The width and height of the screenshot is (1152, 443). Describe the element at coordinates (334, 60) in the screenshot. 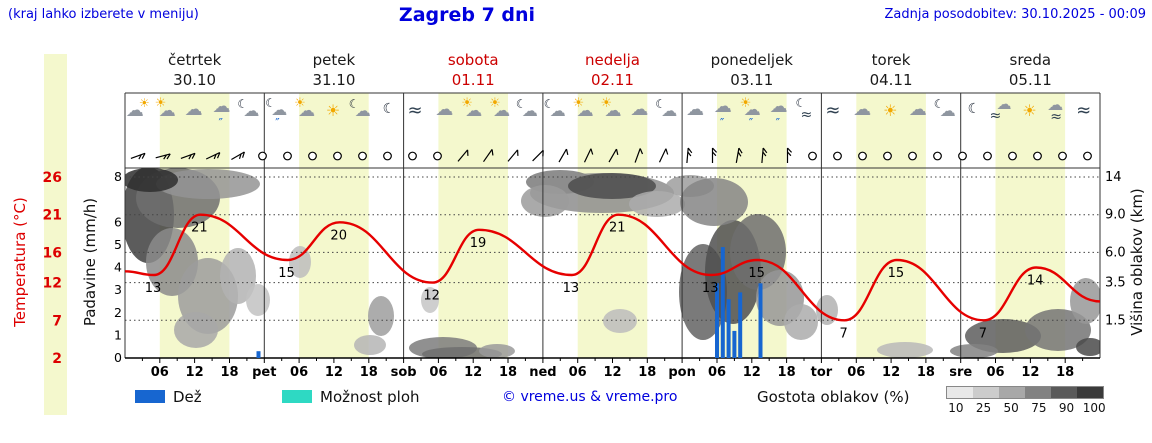

I see `day-name: petek` at that location.